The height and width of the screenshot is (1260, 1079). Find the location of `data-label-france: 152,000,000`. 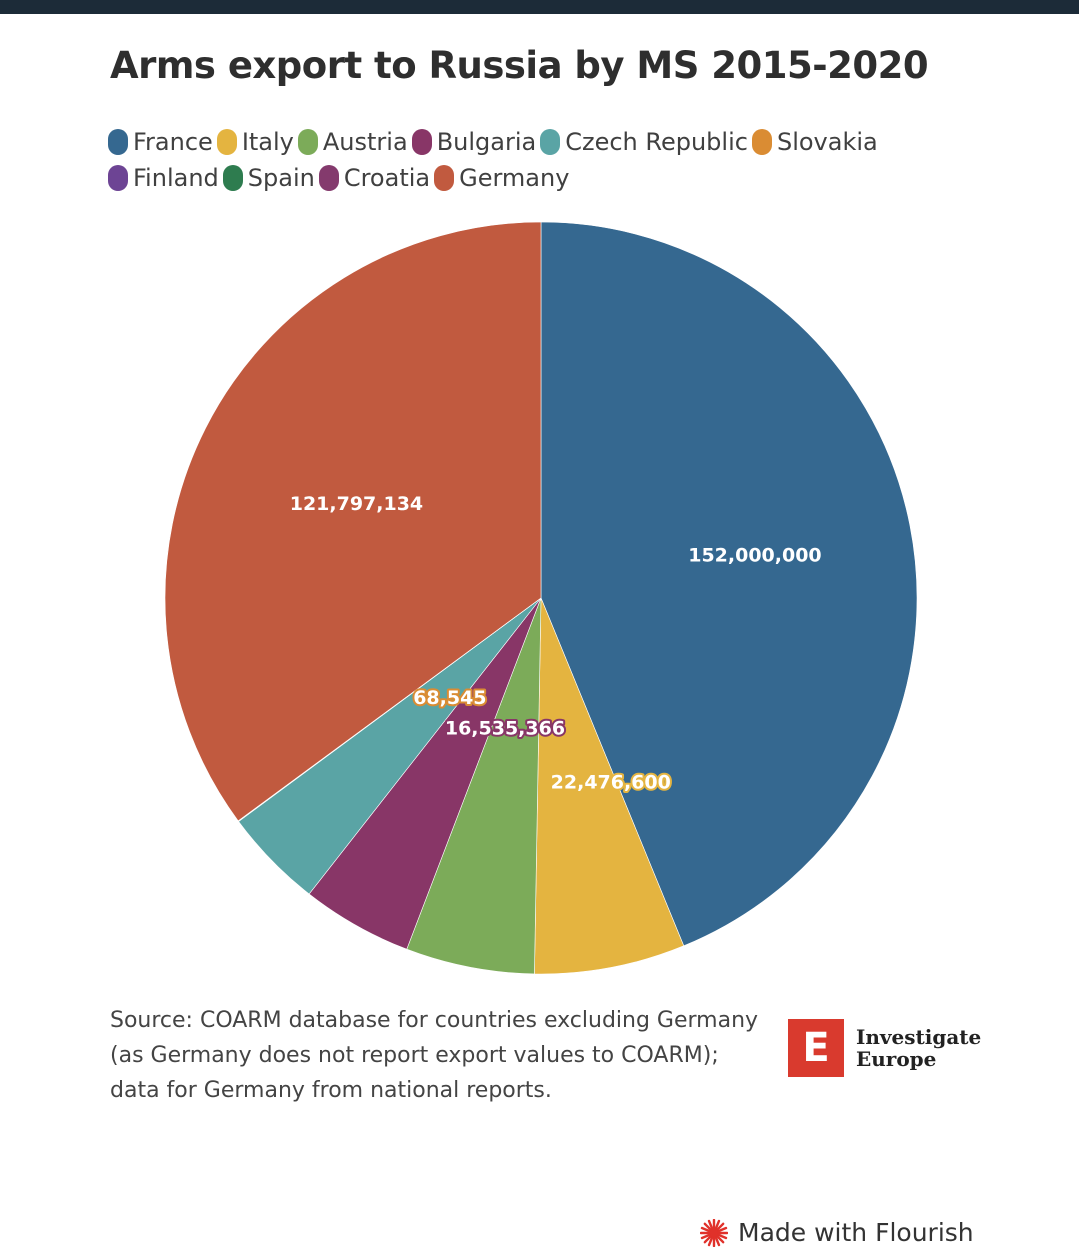

data-label-france: 152,000,000 is located at coordinates (754, 555).